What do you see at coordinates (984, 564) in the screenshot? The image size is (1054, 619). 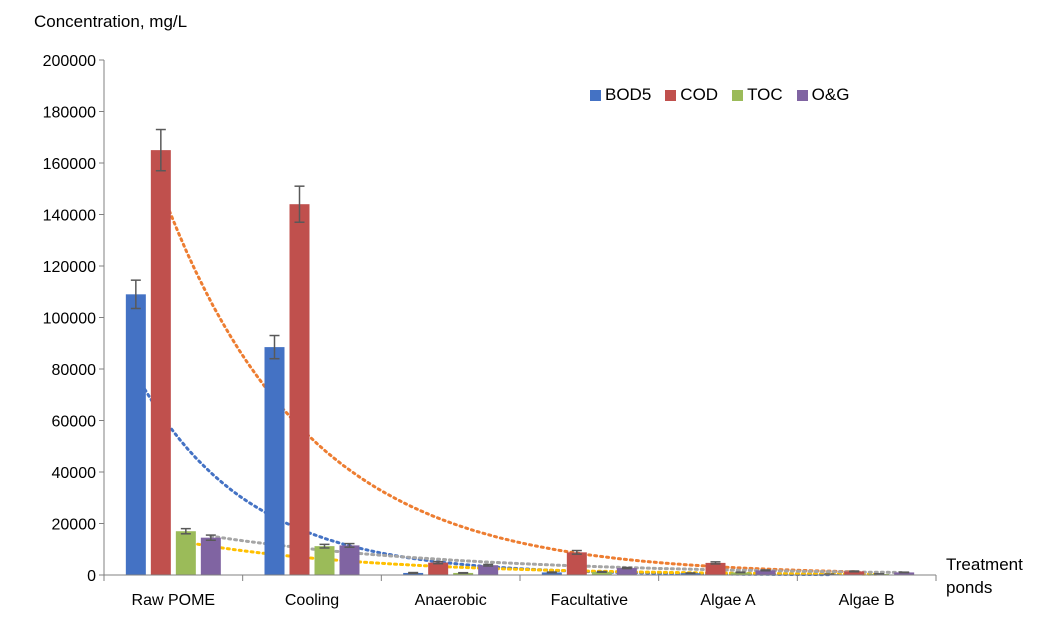 I see `x-axis-title-line: Treatment` at bounding box center [984, 564].